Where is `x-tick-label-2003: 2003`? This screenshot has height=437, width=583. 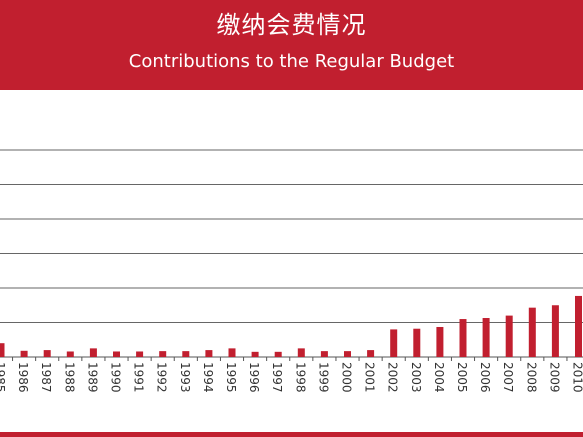 x-tick-label-2003: 2003 is located at coordinates (416, 377).